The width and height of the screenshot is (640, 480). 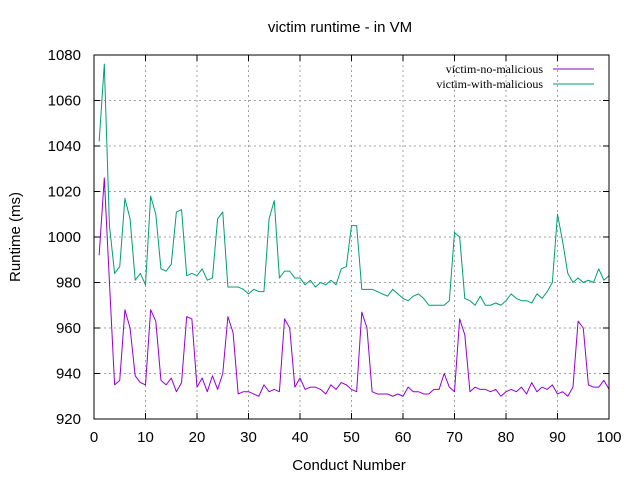 I want to click on y-tick-label: 960, so click(x=68, y=328).